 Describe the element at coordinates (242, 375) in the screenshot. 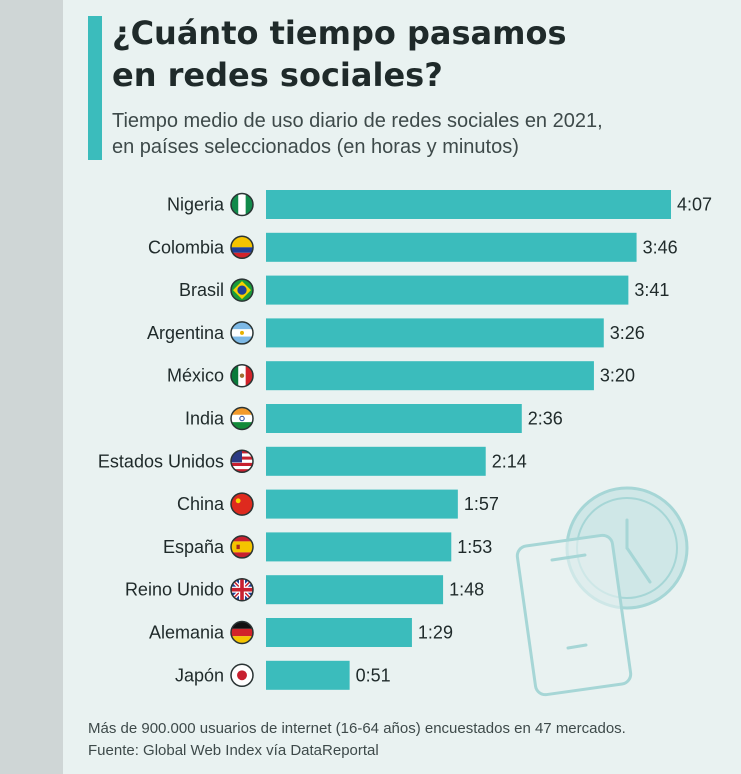

I see `flag-mexico-icon` at that location.